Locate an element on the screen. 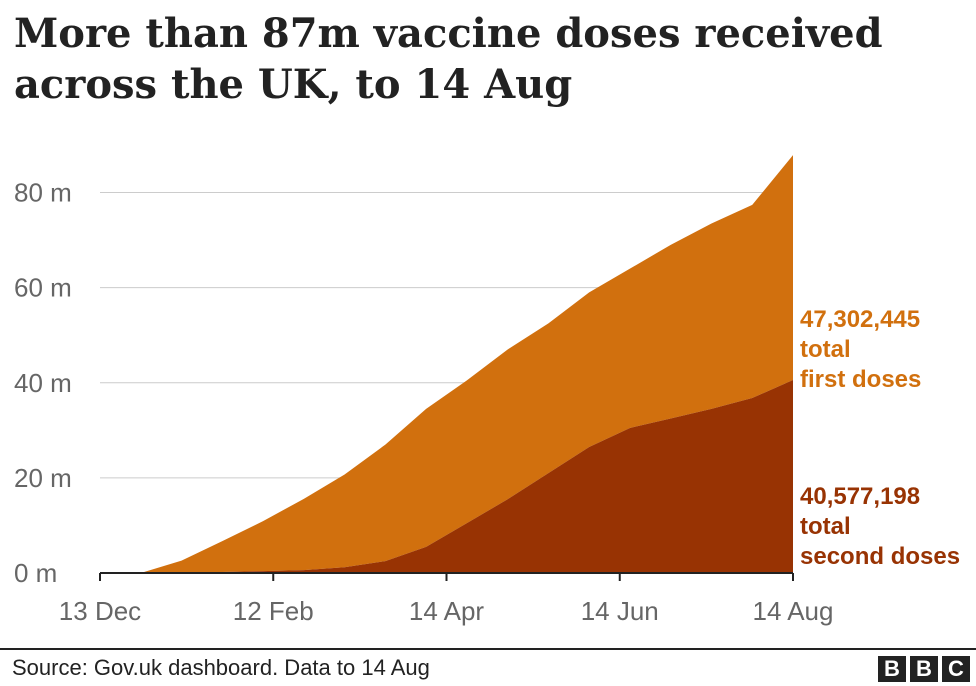 Image resolution: width=976 pixels, height=686 pixels. y-tick-label: 60 m is located at coordinates (43, 288).